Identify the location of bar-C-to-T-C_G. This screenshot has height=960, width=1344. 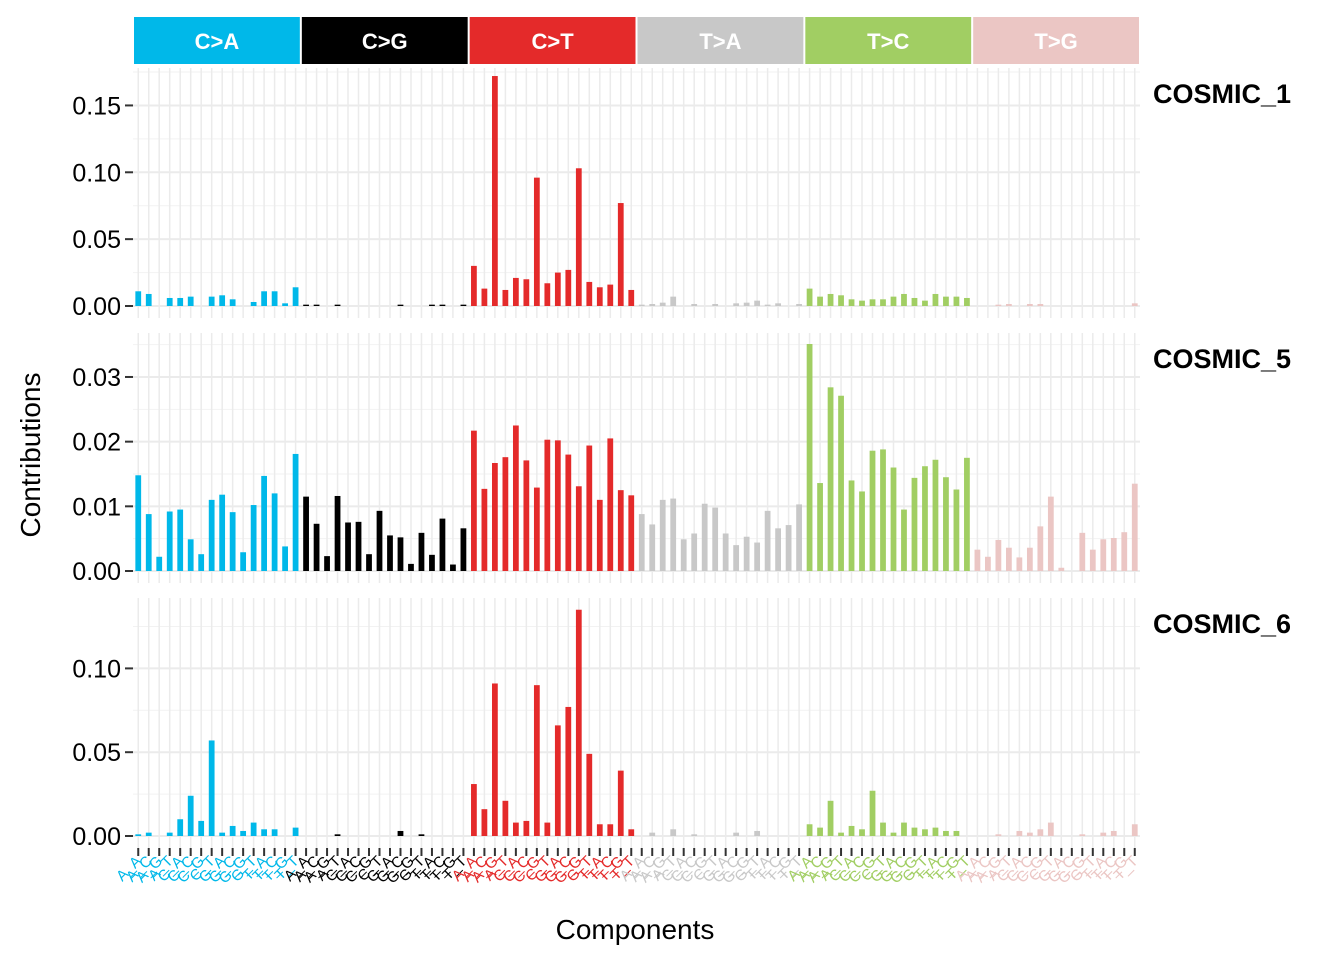
(536, 241).